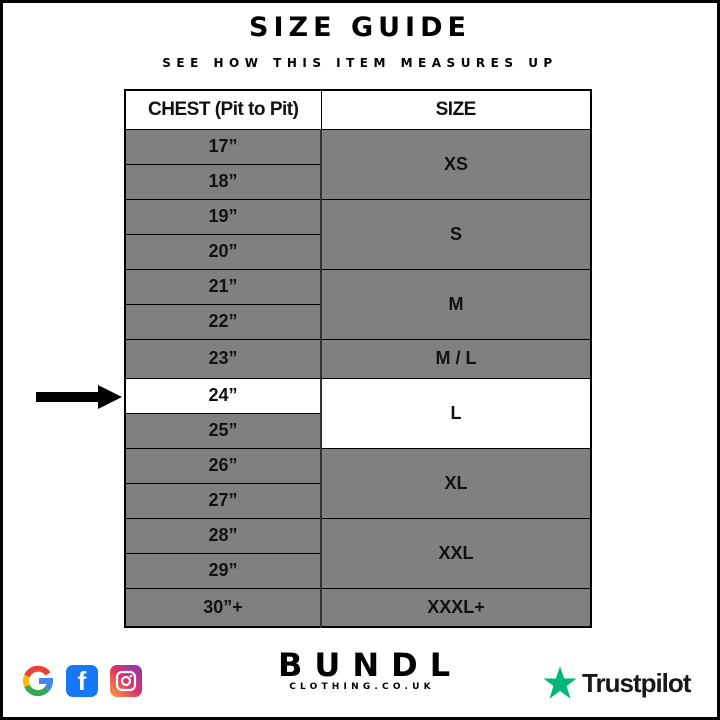  Describe the element at coordinates (223, 181) in the screenshot. I see `chest-cell: 18”` at that location.